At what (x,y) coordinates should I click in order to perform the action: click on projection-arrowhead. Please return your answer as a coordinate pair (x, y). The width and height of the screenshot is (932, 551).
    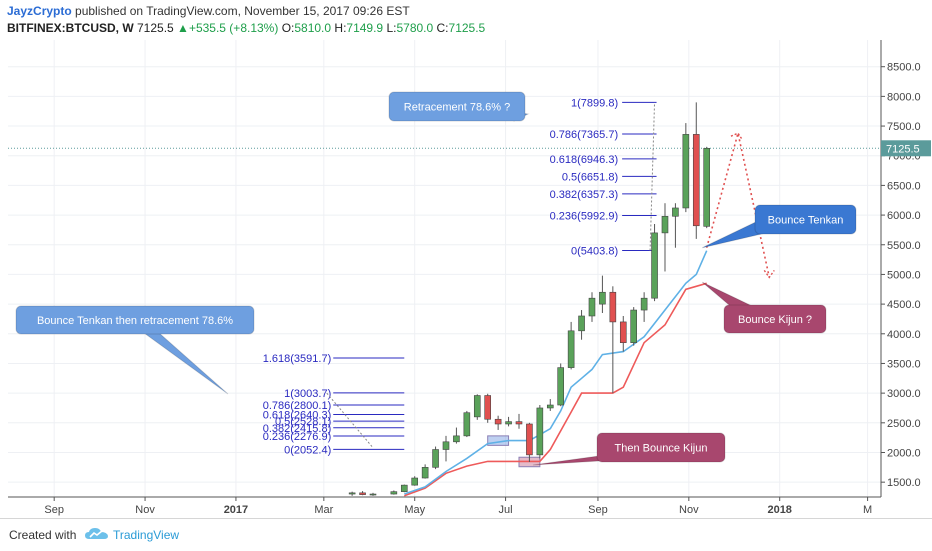
    Looking at the image, I should click on (769, 274).